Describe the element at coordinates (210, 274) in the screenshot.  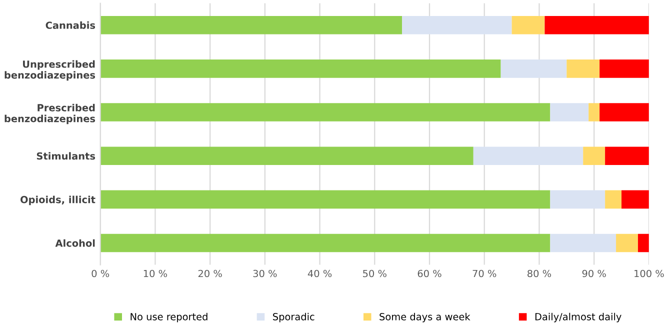
I see `x-tick-label: 20 %` at that location.